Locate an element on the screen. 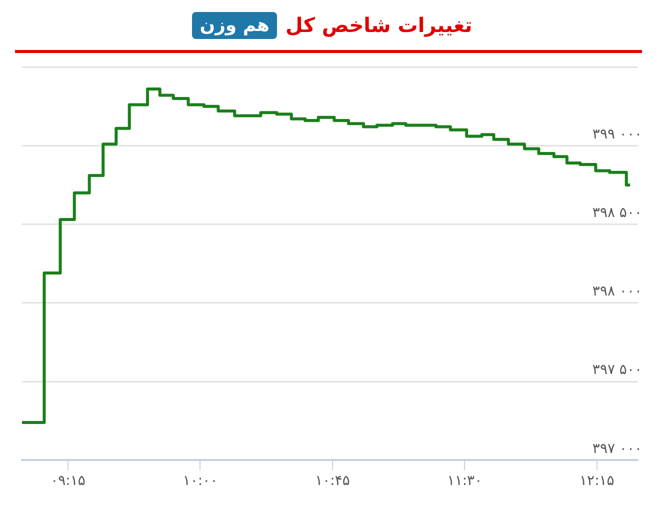 Image resolution: width=664 pixels, height=513 pixels. chart-title: تغییرات شاخص کل is located at coordinates (378, 25).